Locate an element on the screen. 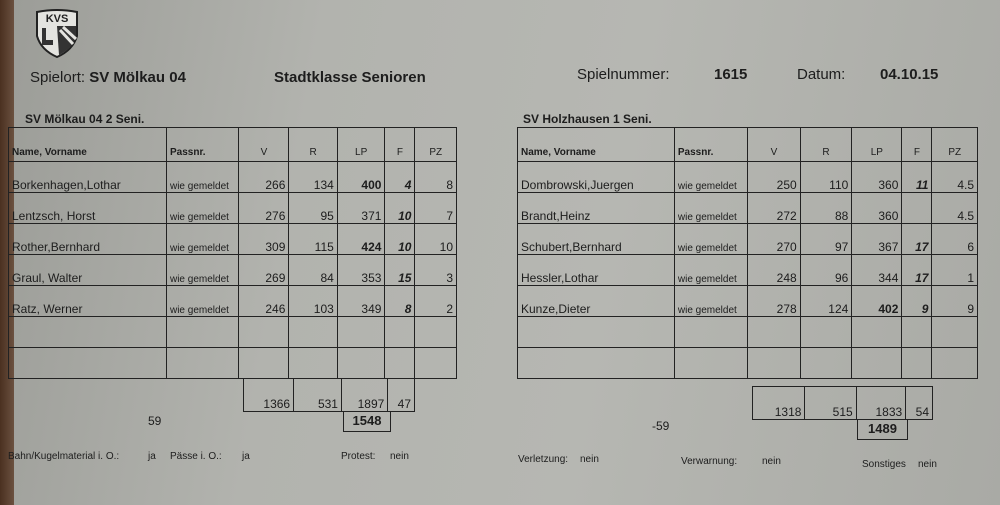  cell-lp: 402 is located at coordinates (877, 301).